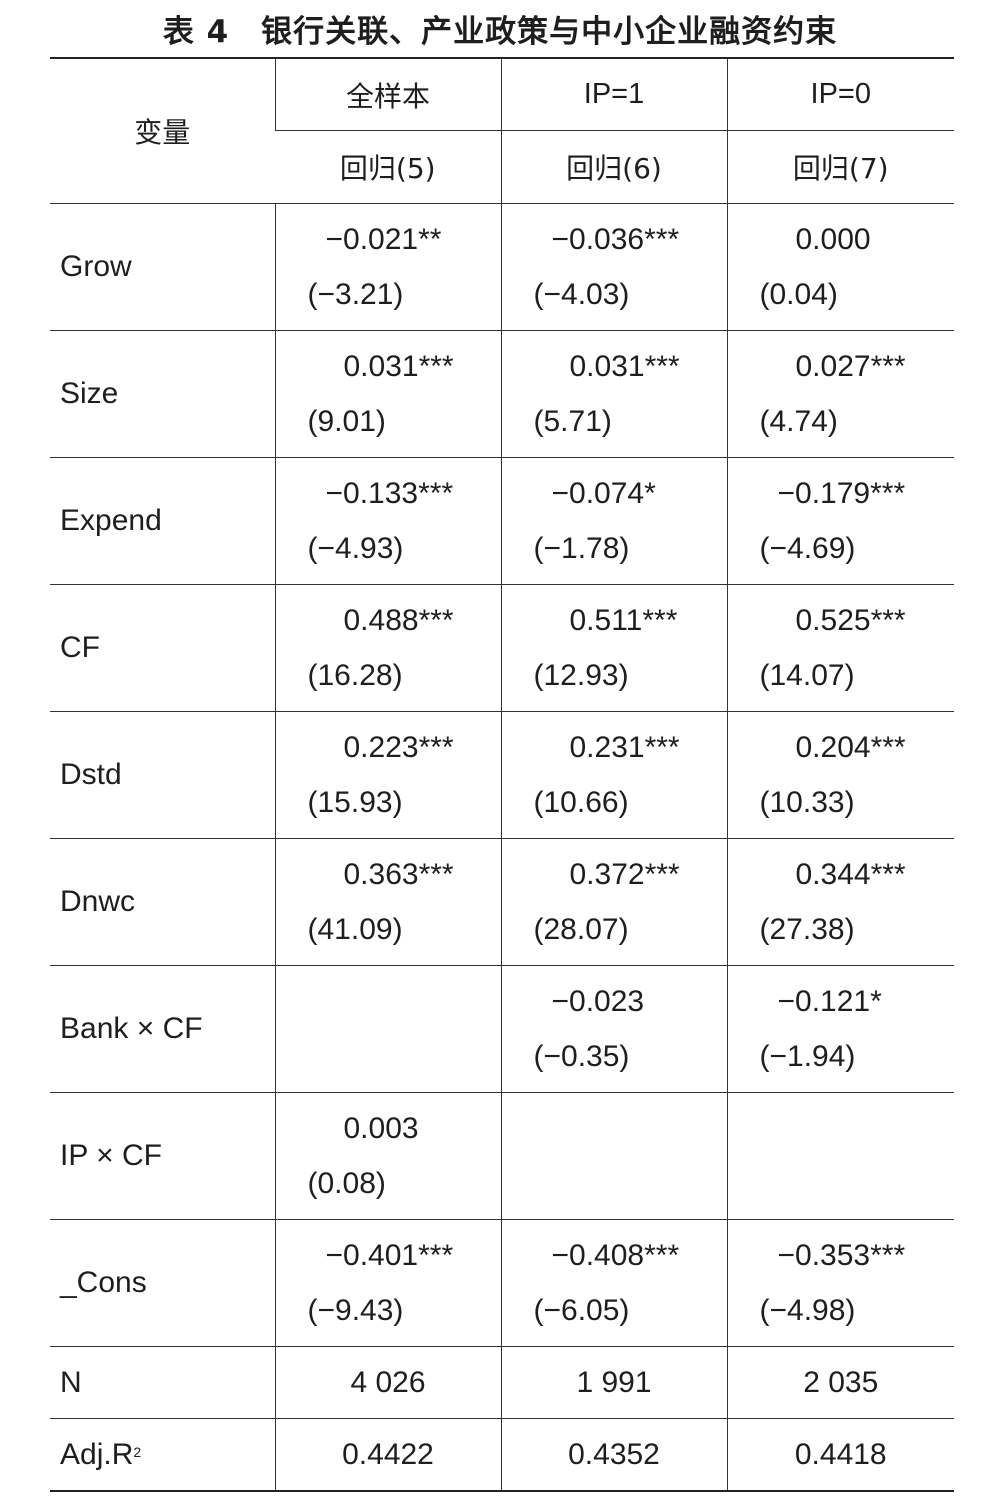 The width and height of the screenshot is (1000, 1504). What do you see at coordinates (387, 1156) in the screenshot?
I see `result-cell: 0.003 (0.08)` at bounding box center [387, 1156].